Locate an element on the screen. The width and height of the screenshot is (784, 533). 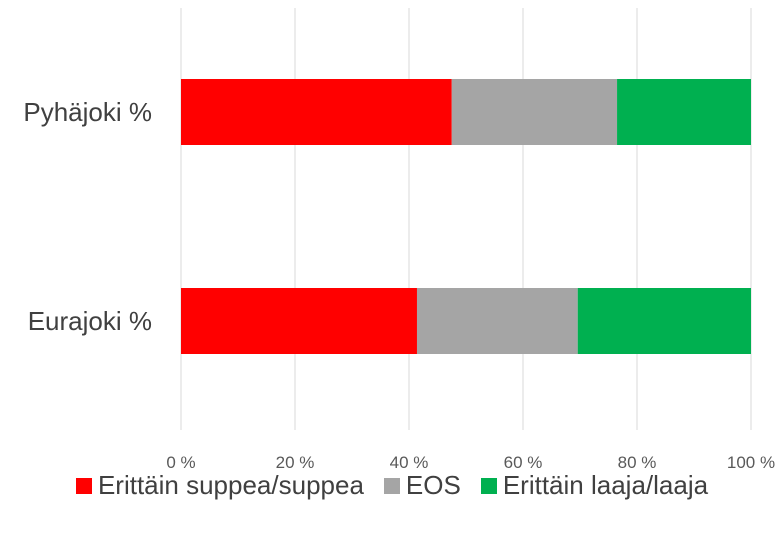
category-label: Eurajoki % is located at coordinates (90, 321).